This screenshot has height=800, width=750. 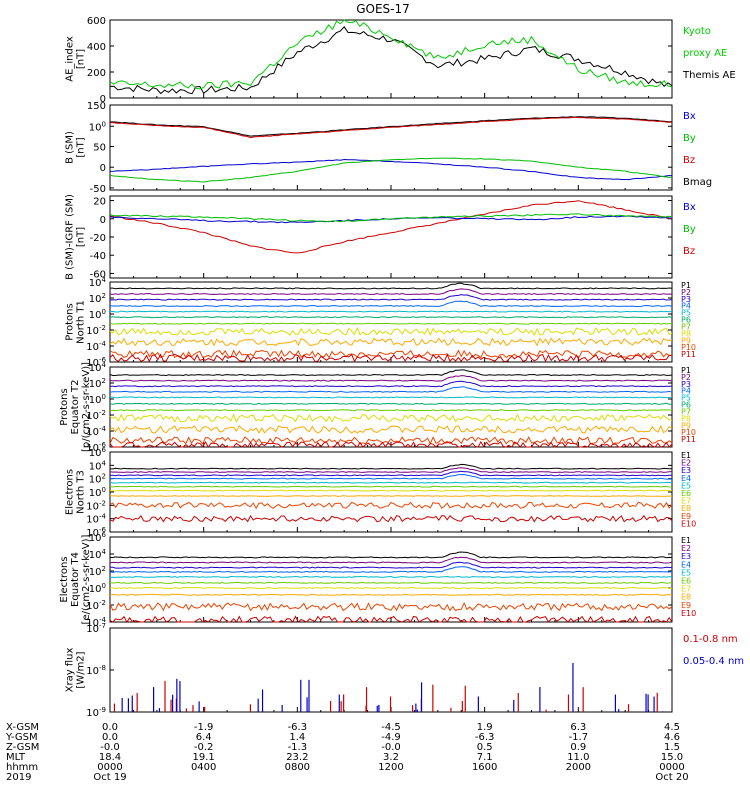 I want to click on y-axis-label: B (SM), so click(x=70, y=147).